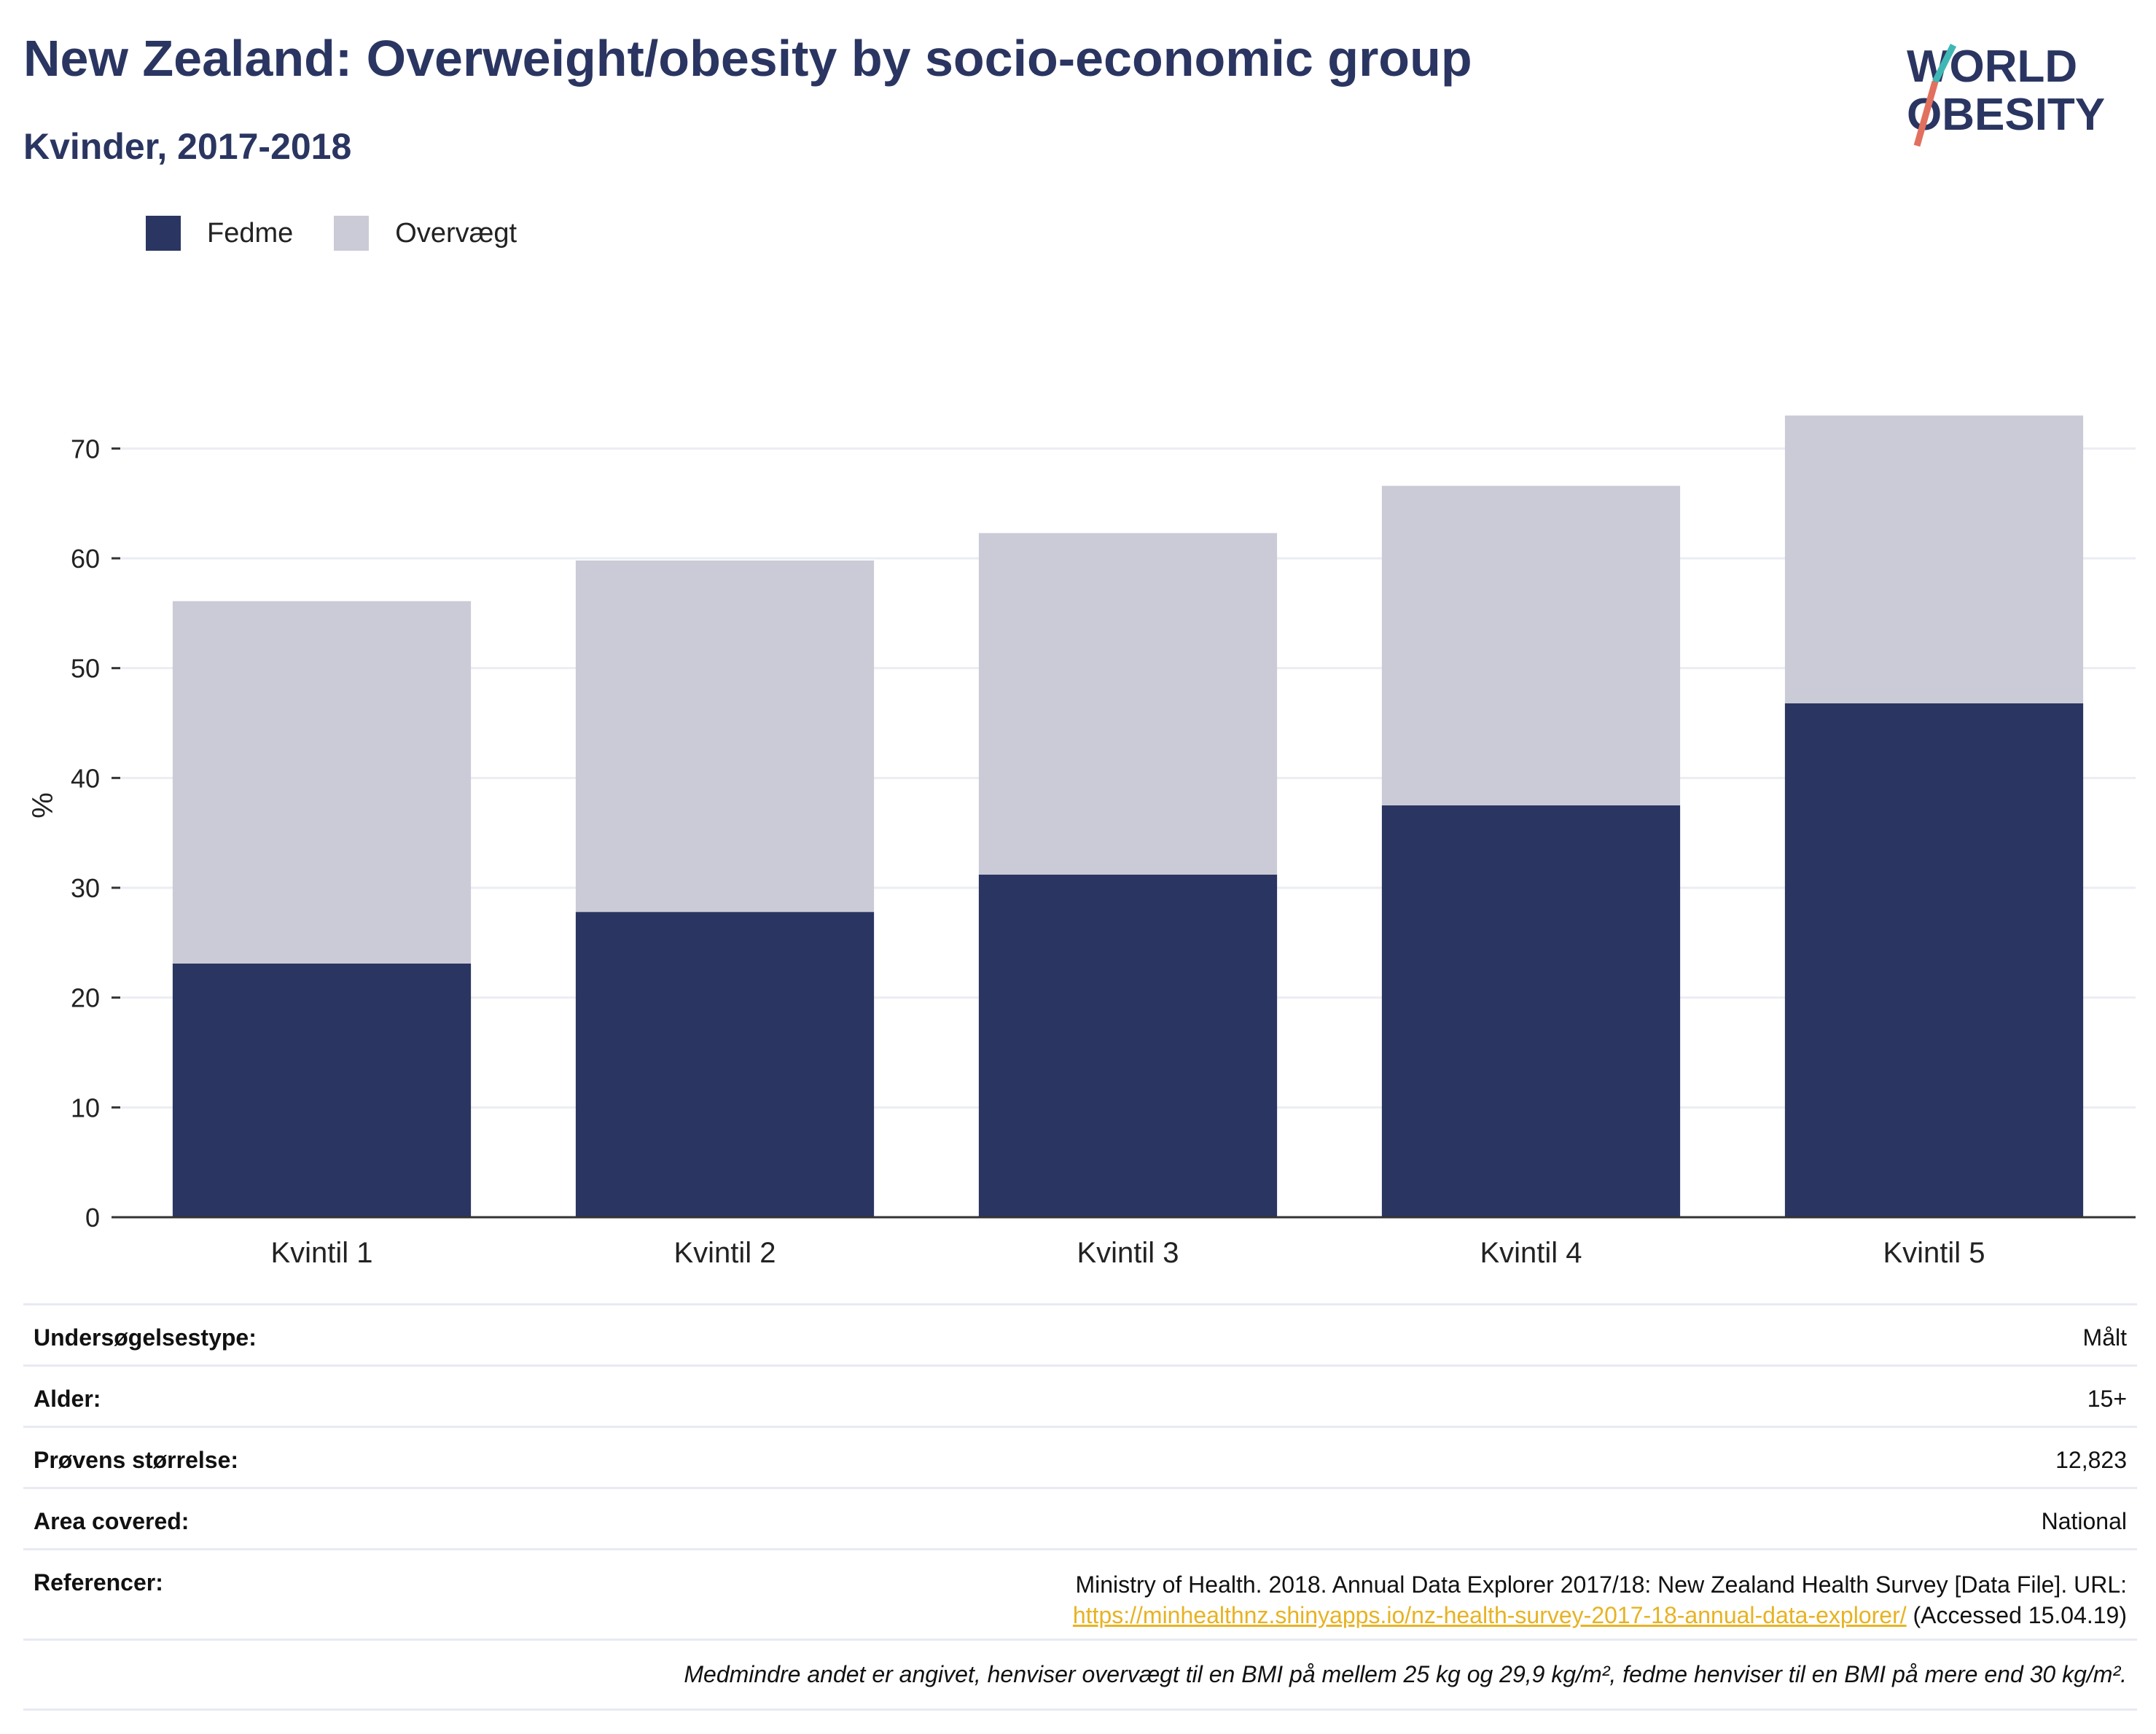  What do you see at coordinates (86, 1107) in the screenshot?
I see `y-tick-label: 10` at bounding box center [86, 1107].